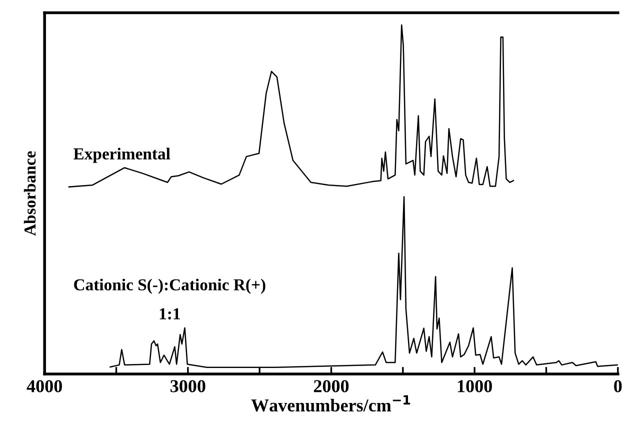 The height and width of the screenshot is (425, 637). I want to click on x-tick-label: 1000, so click(475, 386).